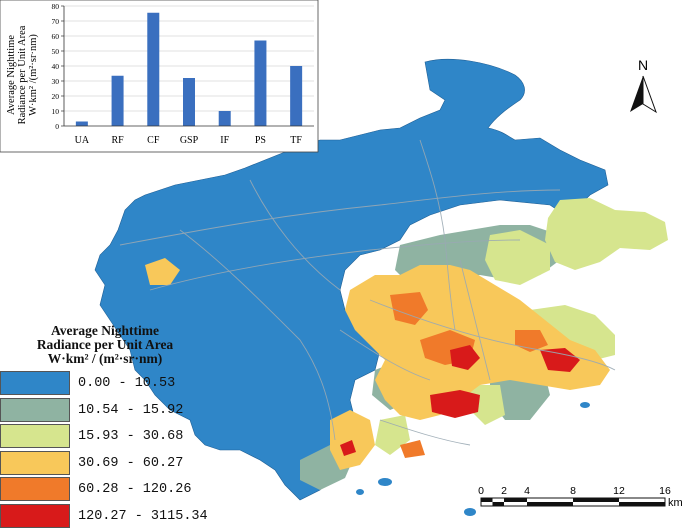  I want to click on inset-bar-cf, so click(153, 69).